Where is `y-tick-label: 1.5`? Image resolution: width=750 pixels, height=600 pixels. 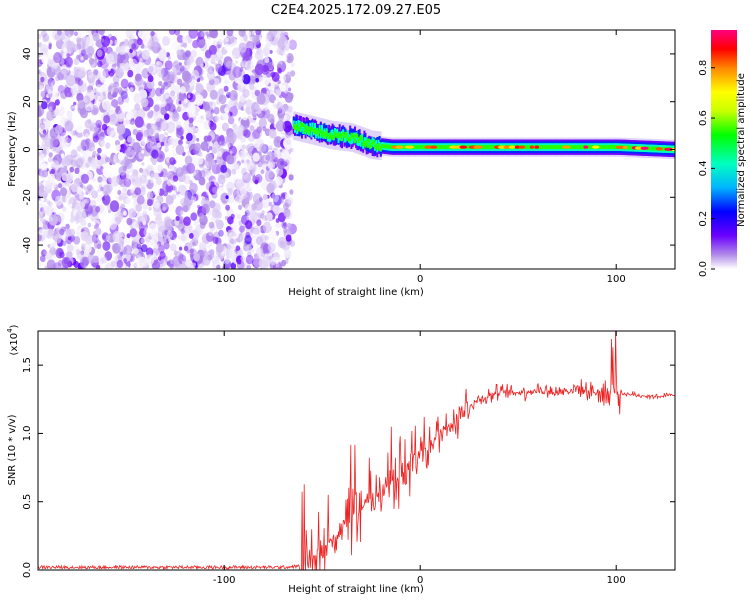
y-tick-label: 1.5 is located at coordinates (27, 365).